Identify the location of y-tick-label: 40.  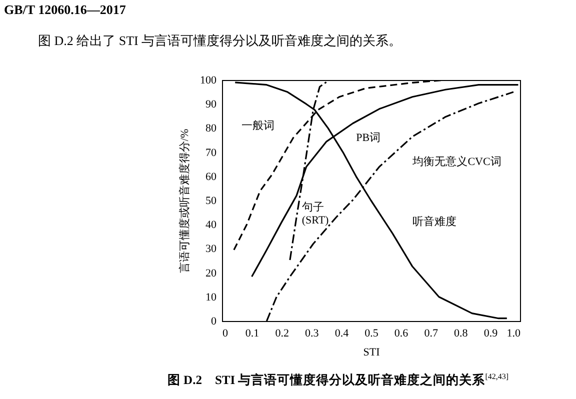
(211, 225).